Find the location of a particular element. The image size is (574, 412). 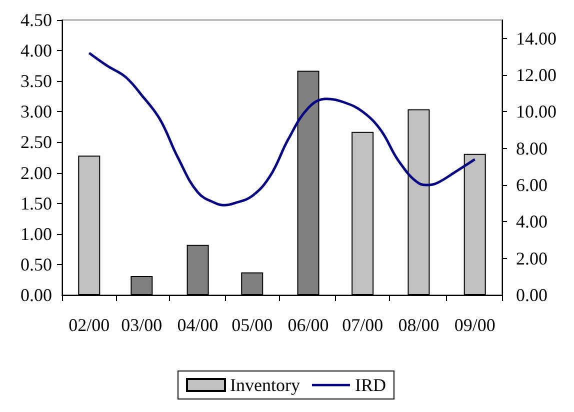

y2-tick-label: 14.00 is located at coordinates (536, 38).